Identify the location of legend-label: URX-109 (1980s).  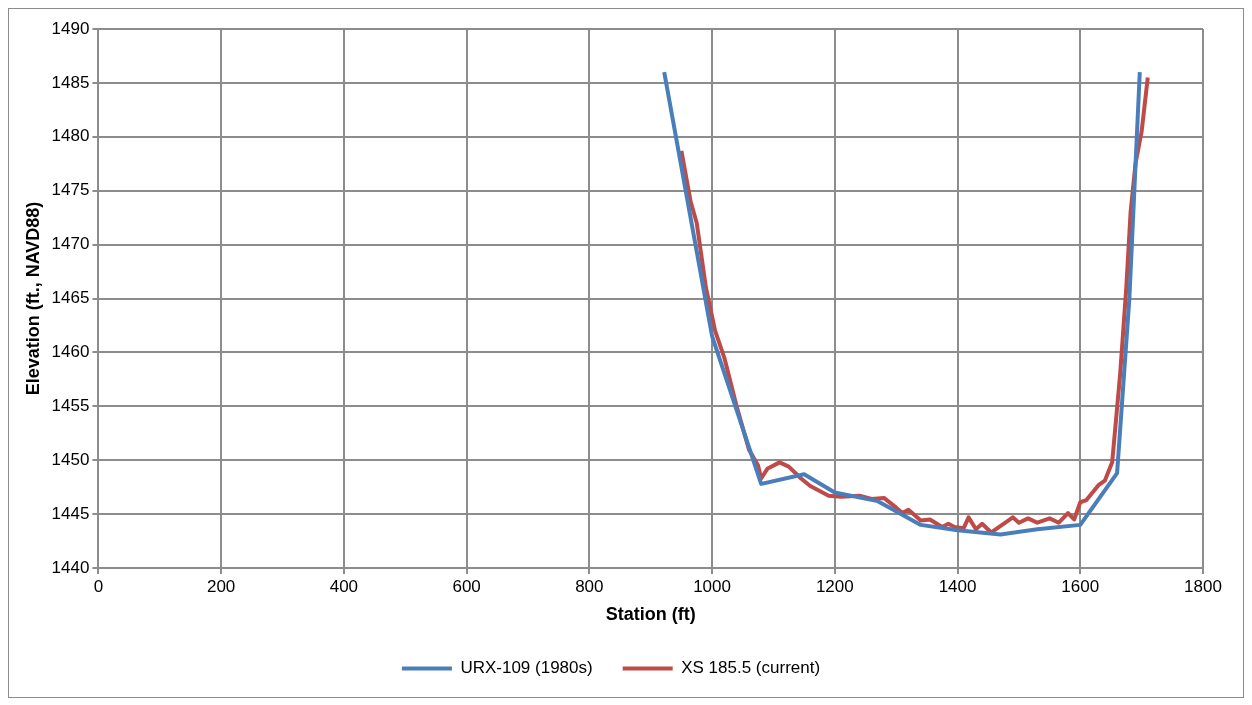
(526, 668).